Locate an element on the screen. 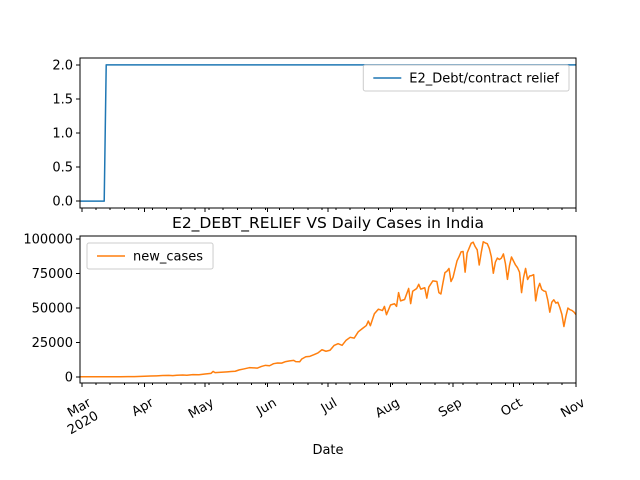 The height and width of the screenshot is (480, 640). y-tick-label: 50000 is located at coordinates (52, 308).